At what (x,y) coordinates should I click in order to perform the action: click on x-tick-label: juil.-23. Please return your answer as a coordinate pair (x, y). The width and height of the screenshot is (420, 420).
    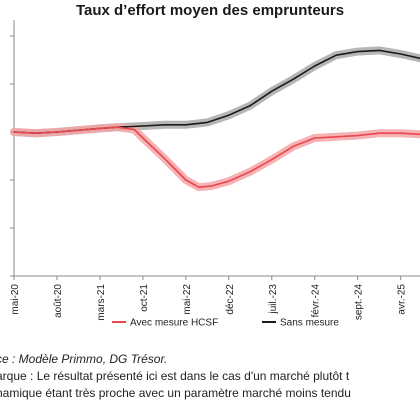
    Looking at the image, I should click on (273, 299).